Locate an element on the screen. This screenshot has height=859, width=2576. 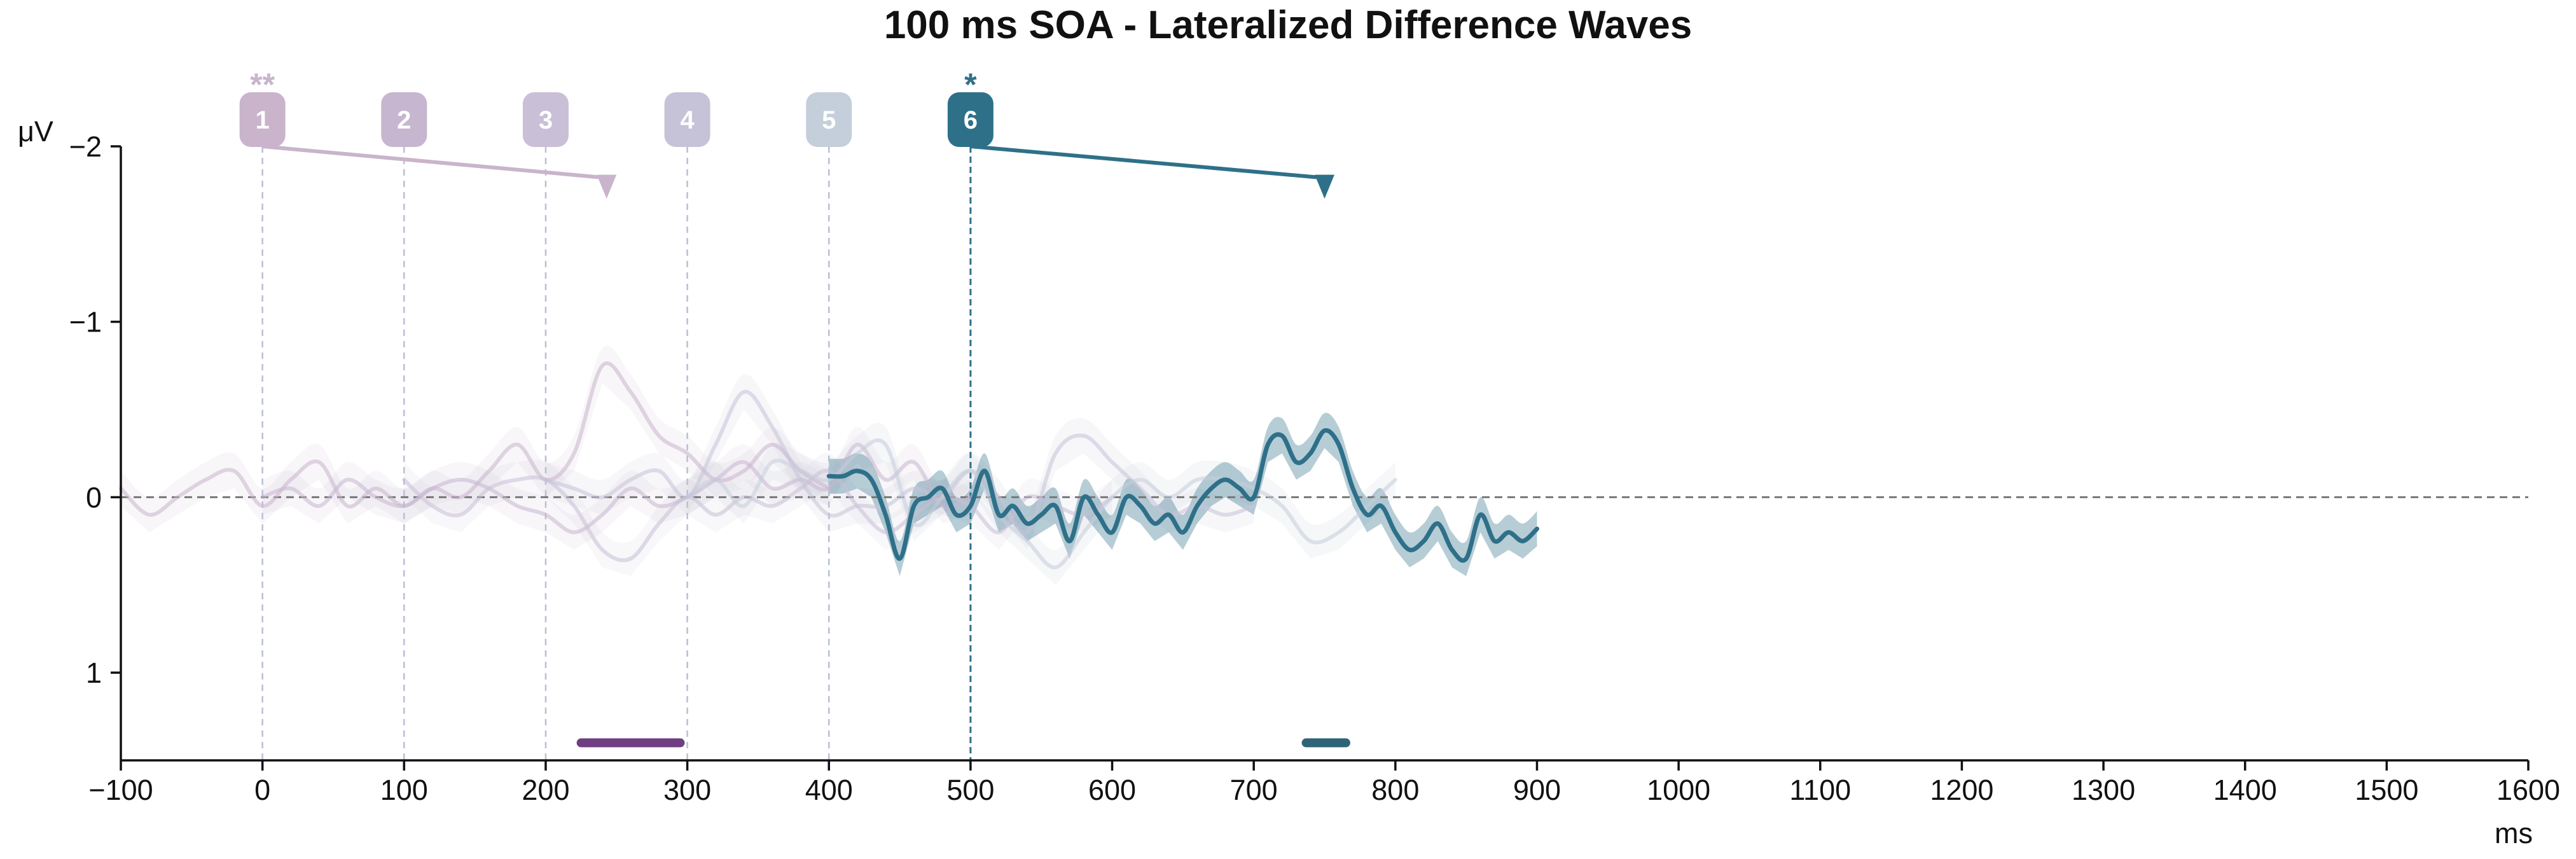
x-tick-label: 1100 is located at coordinates (1820, 790).